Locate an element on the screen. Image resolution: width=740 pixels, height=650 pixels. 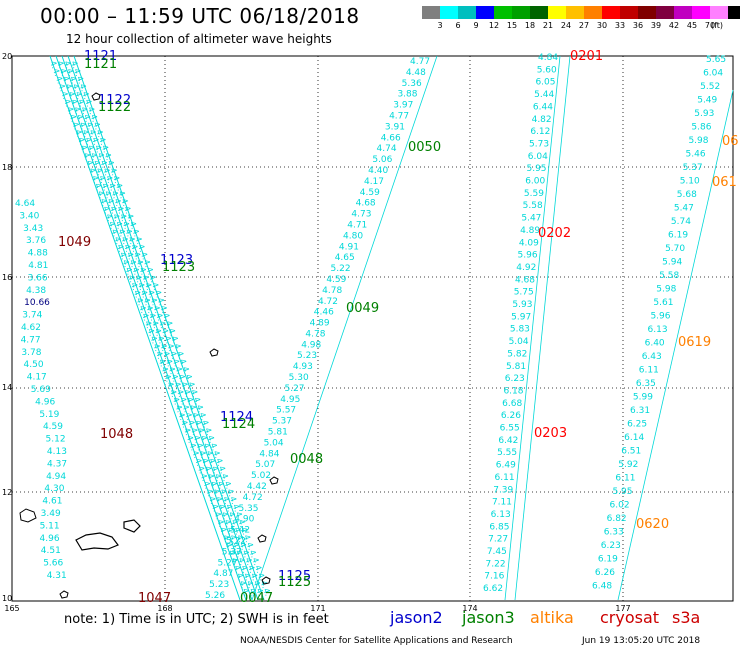
track-value: 5.95 is located at coordinates (536, 169).